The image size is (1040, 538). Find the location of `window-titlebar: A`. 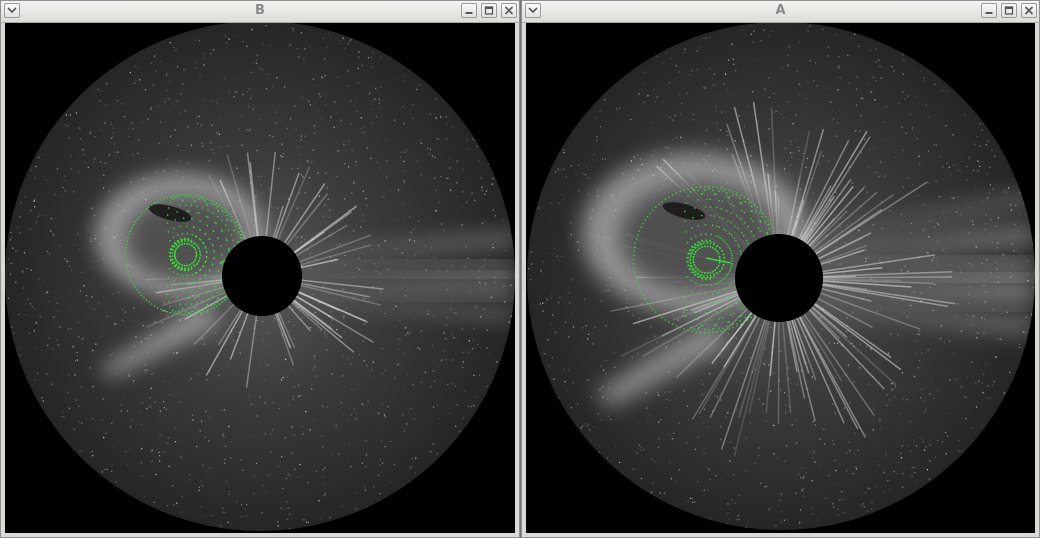

window-titlebar: A is located at coordinates (780, 12).